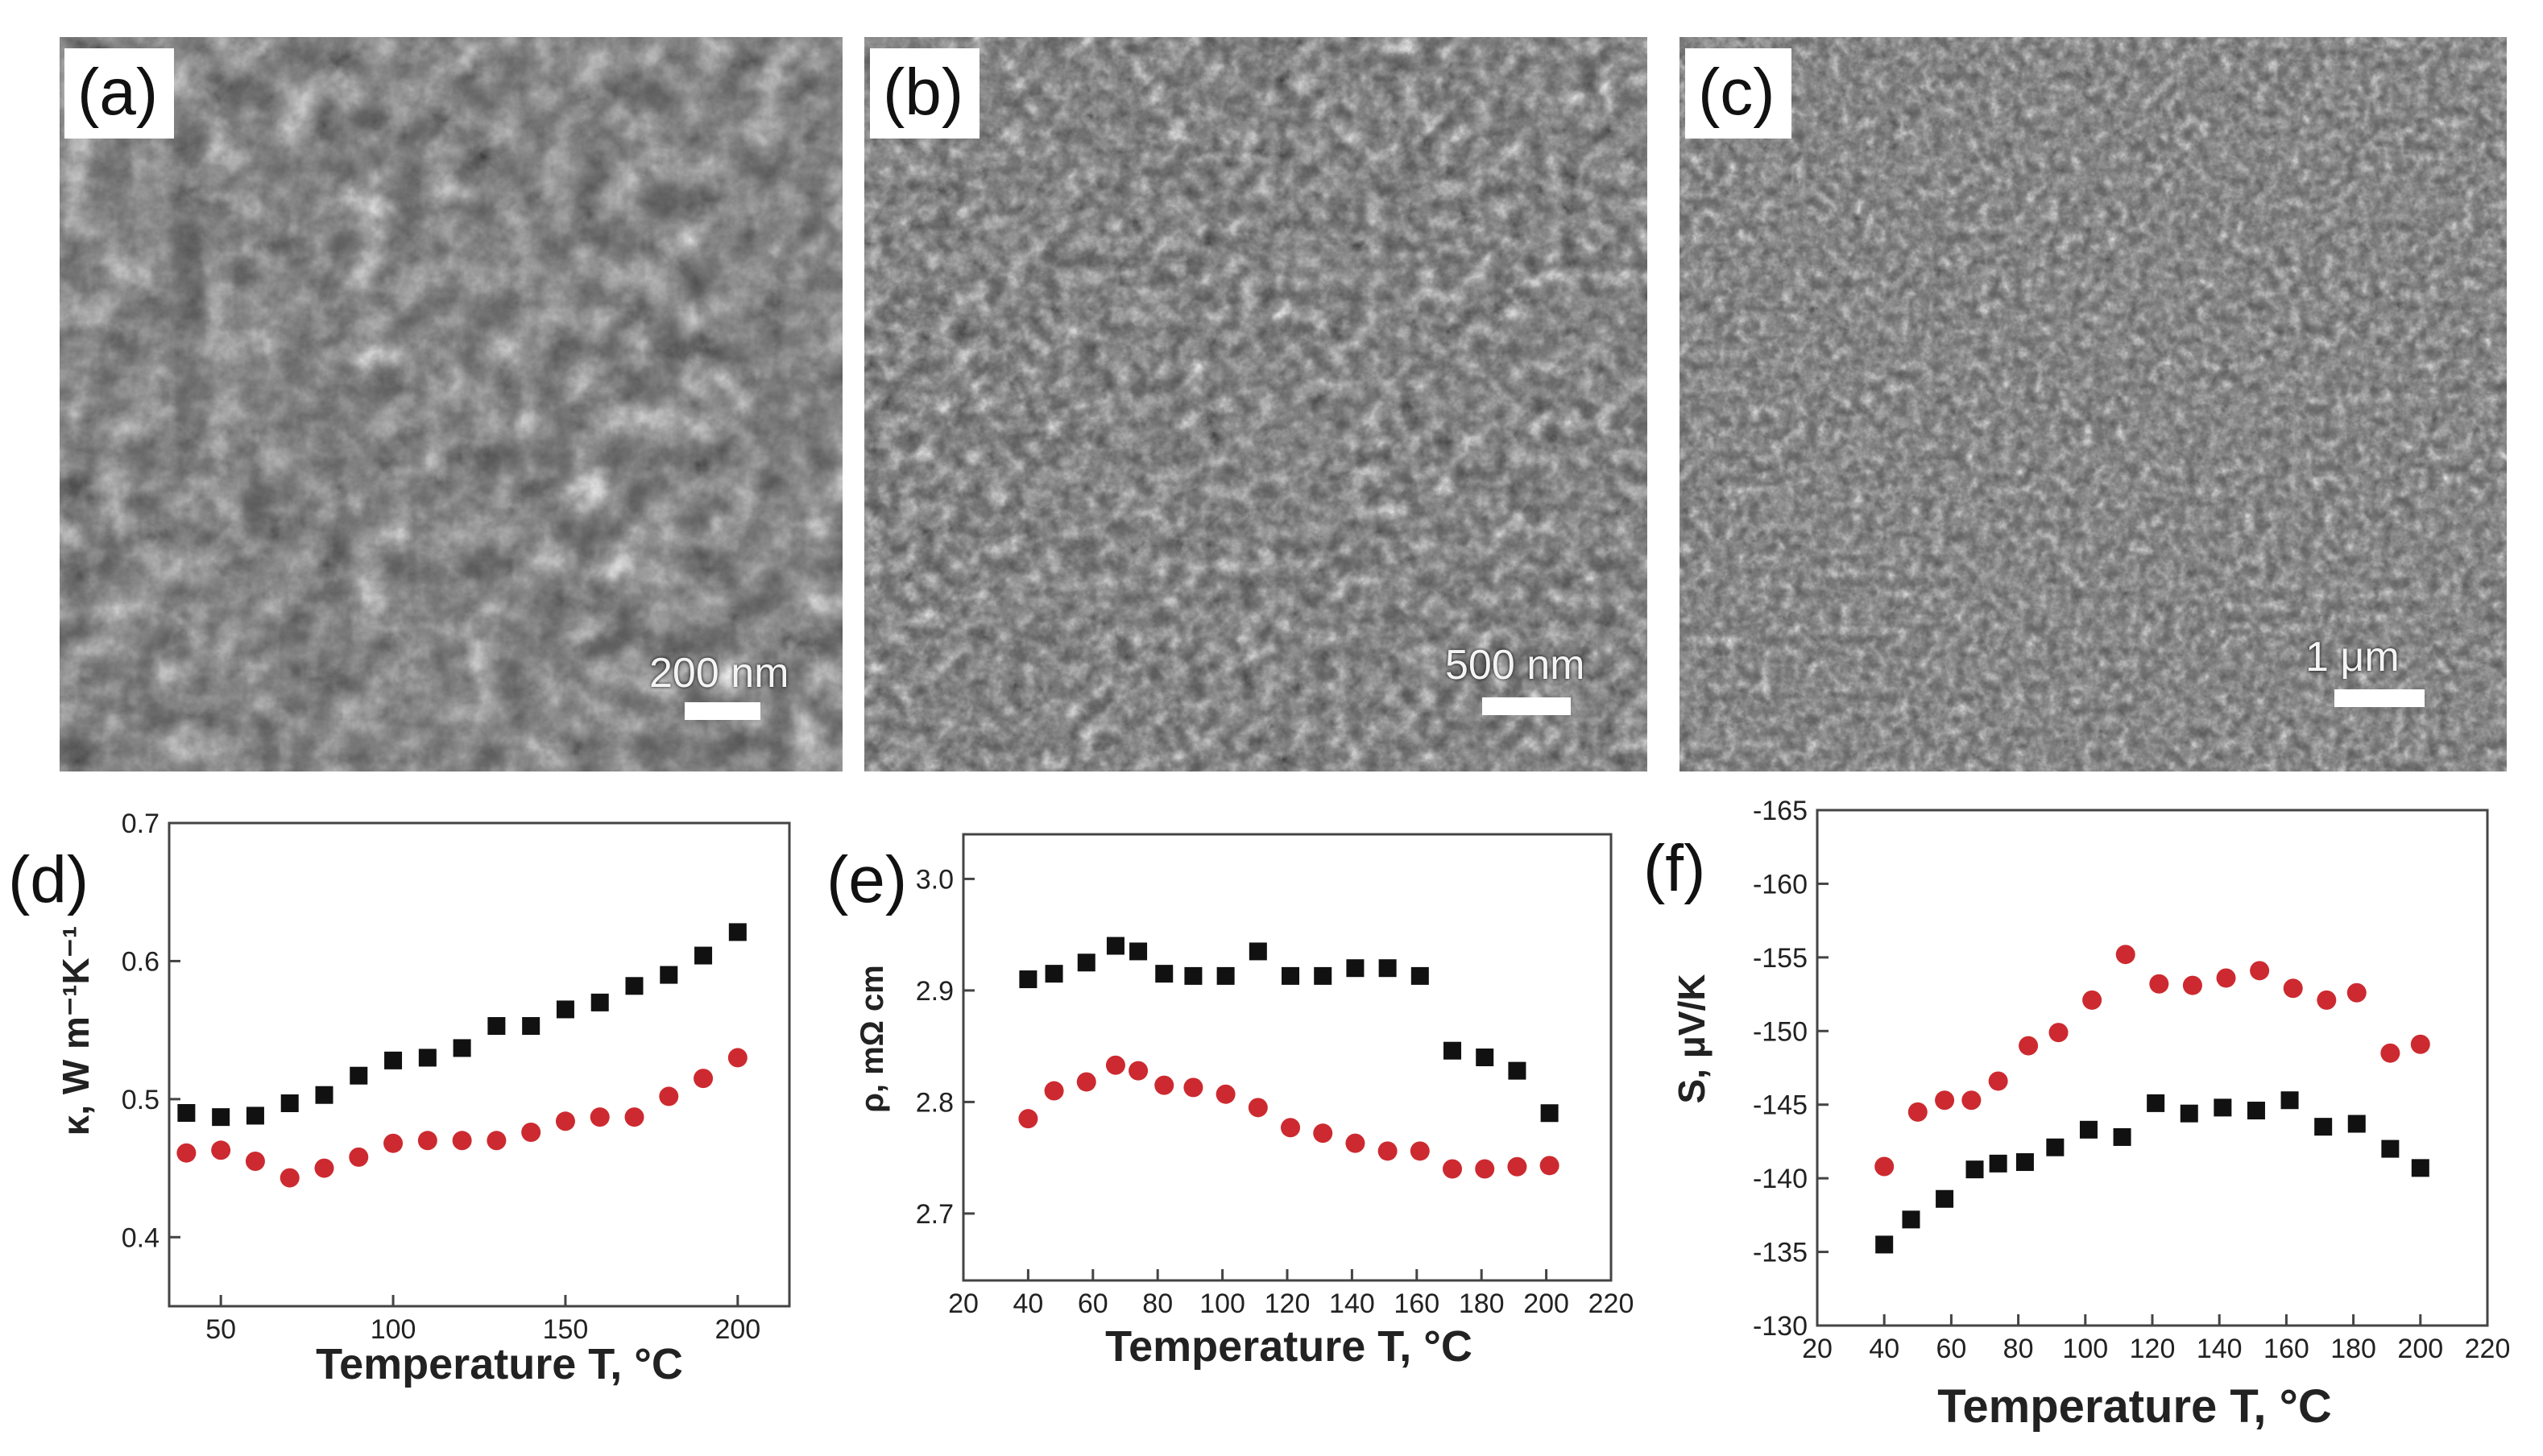  What do you see at coordinates (140, 1100) in the screenshot?
I see `y-tick-label: 0.5` at bounding box center [140, 1100].